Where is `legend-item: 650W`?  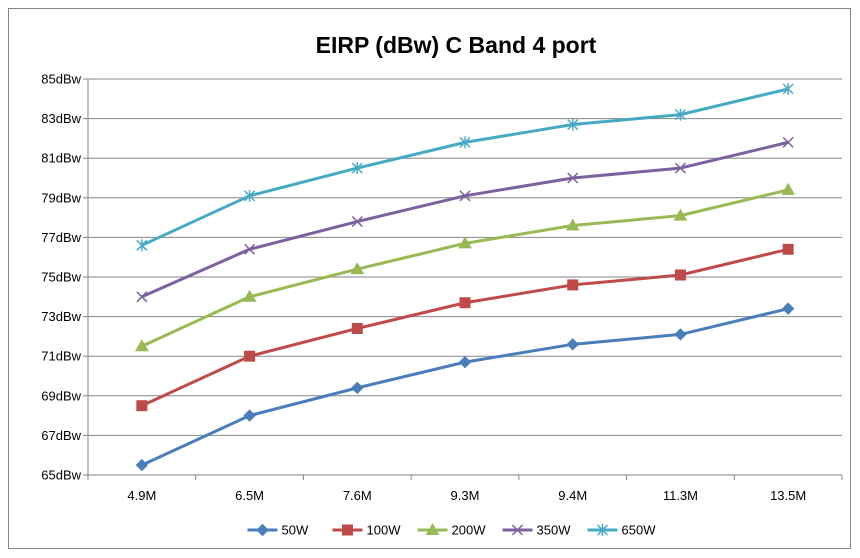 legend-item: 650W is located at coordinates (622, 530).